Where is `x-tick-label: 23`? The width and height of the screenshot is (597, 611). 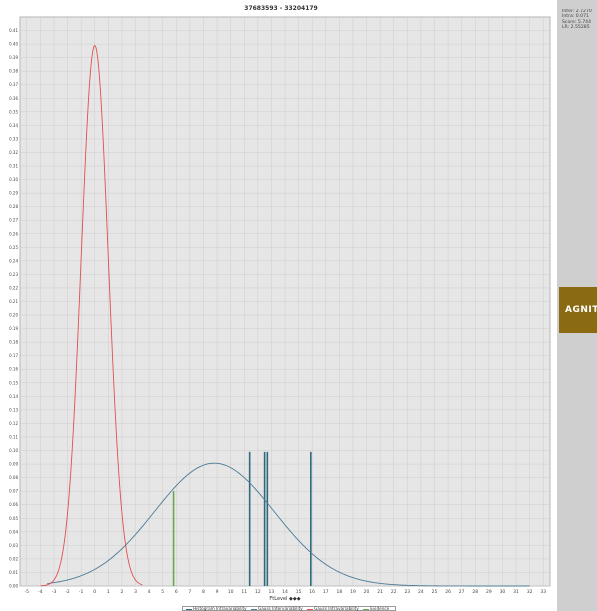 x-tick-label: 23 is located at coordinates (407, 592).